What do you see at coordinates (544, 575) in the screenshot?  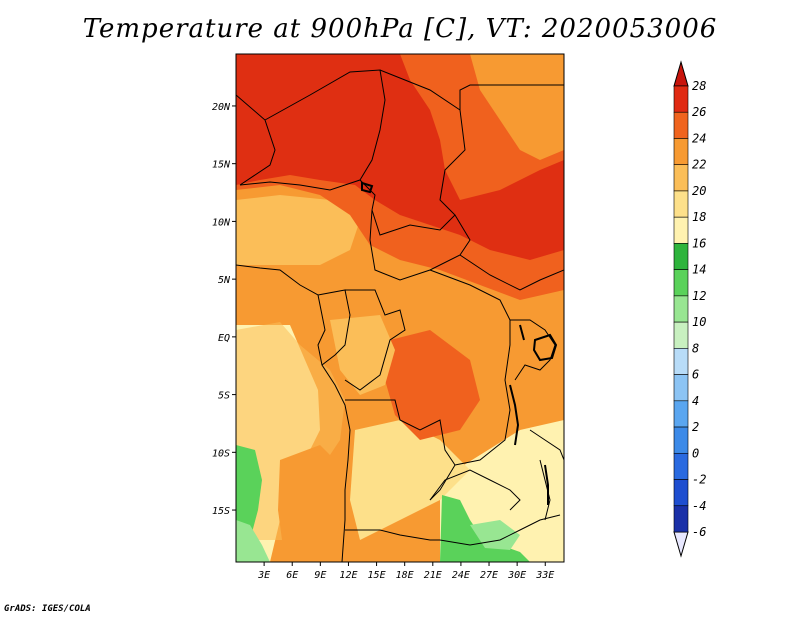 I see `lon-label: 33E` at bounding box center [544, 575].